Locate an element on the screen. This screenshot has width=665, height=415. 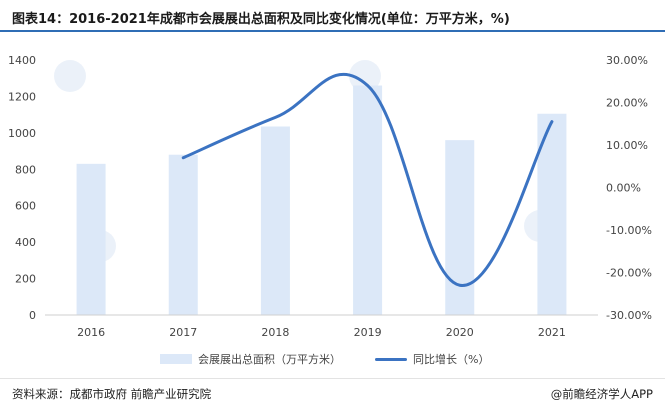
left-tick-label: 1400 is located at coordinates (22, 60).